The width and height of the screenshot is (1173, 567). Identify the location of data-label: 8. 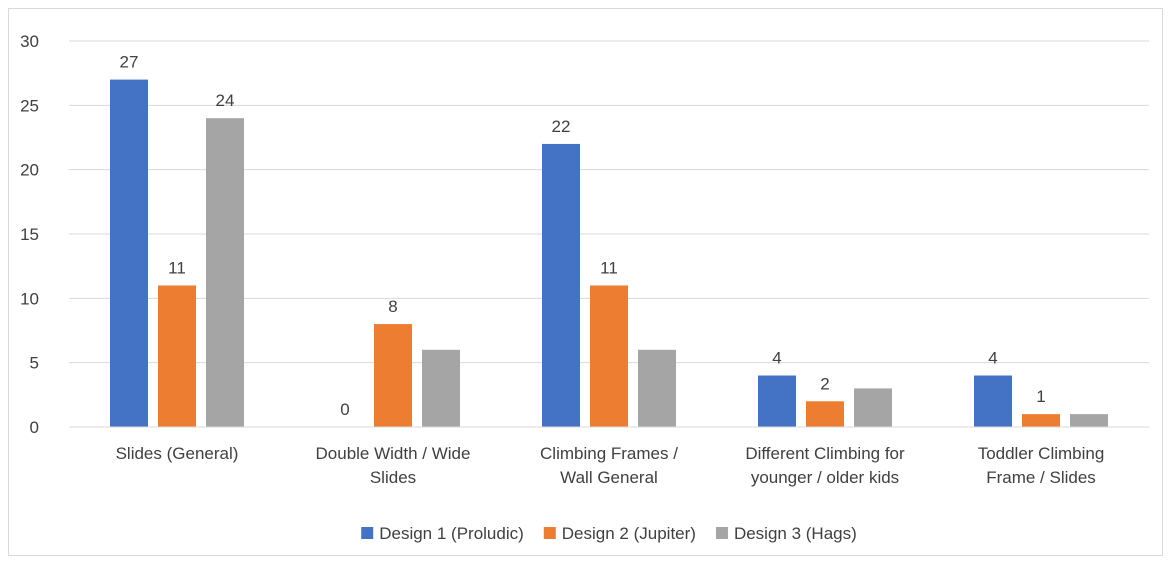
(392, 306).